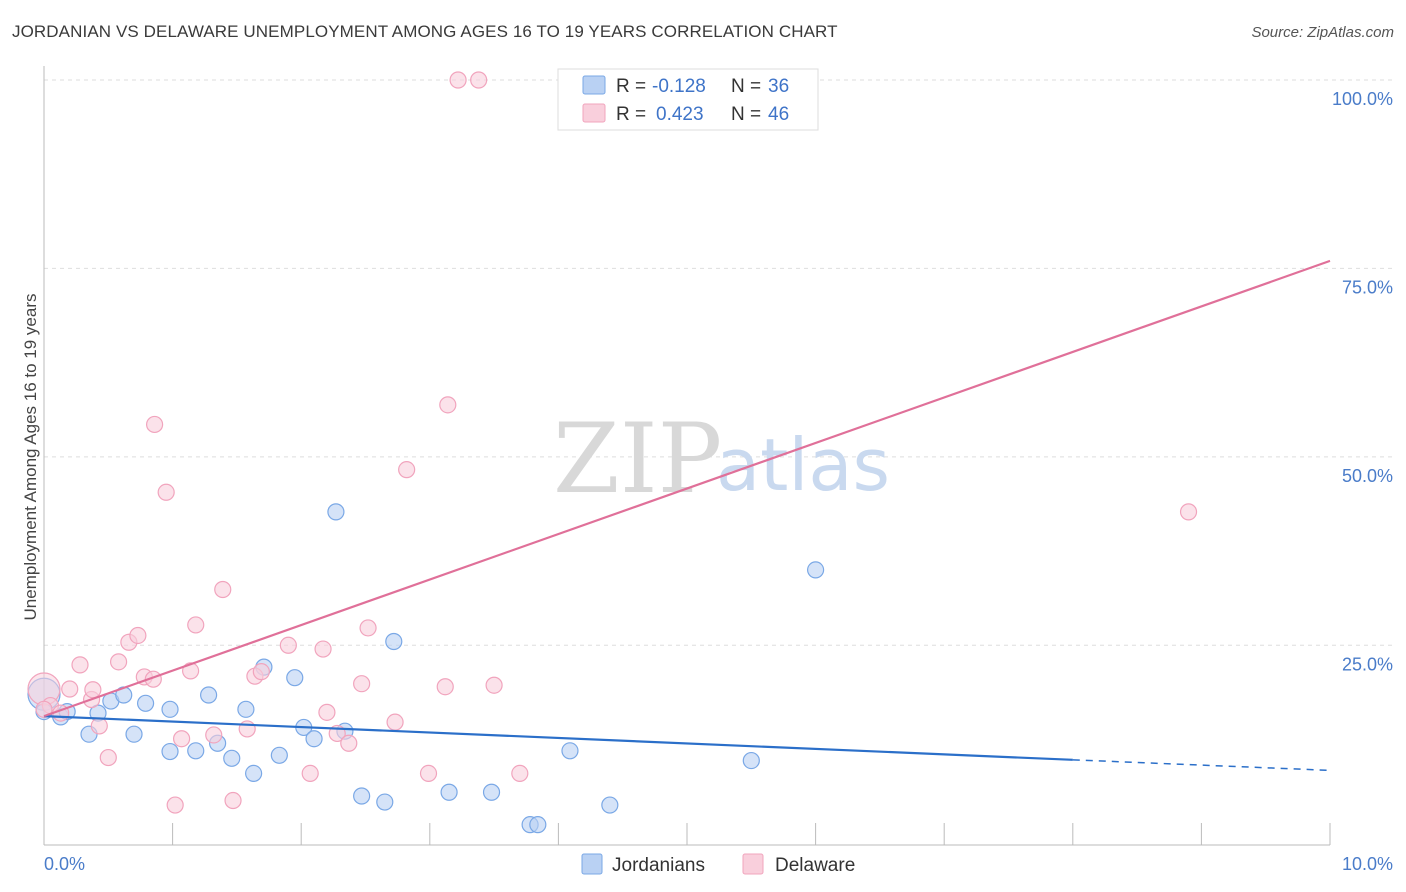 Image resolution: width=1406 pixels, height=892 pixels. Describe the element at coordinates (64, 864) in the screenshot. I see `x-tick-label-min: 0.0%` at that location.